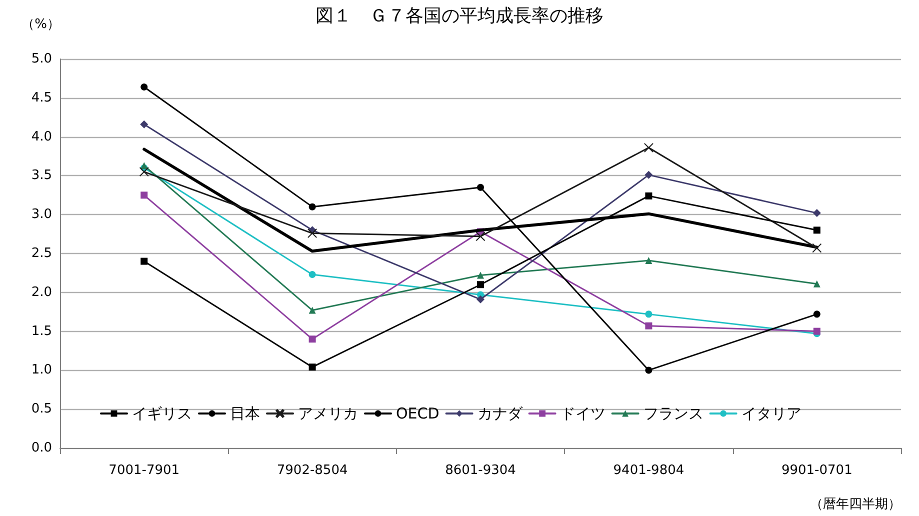 Image resolution: width=919 pixels, height=516 pixels. What do you see at coordinates (245, 413) in the screenshot?
I see `legend-label: 日本` at bounding box center [245, 413].